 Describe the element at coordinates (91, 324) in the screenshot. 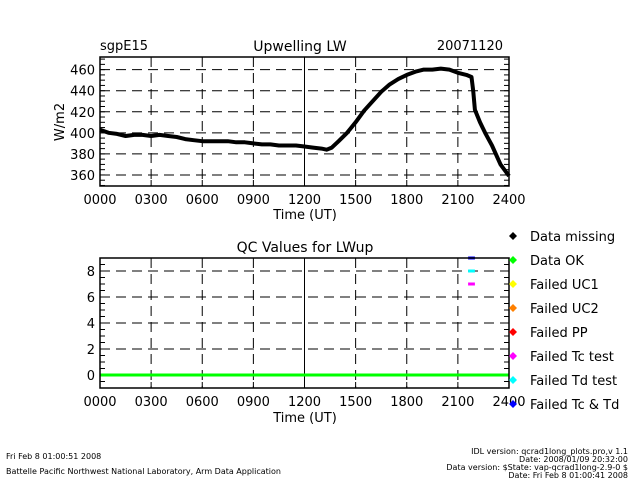

I see `qc-y-tick-label: 4` at that location.